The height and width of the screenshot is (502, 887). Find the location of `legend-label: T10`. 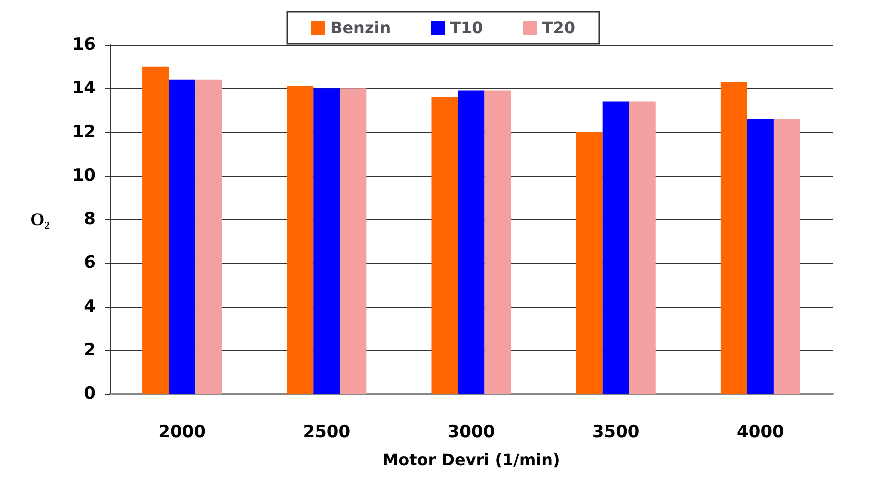

legend-label: T10 is located at coordinates (467, 28).